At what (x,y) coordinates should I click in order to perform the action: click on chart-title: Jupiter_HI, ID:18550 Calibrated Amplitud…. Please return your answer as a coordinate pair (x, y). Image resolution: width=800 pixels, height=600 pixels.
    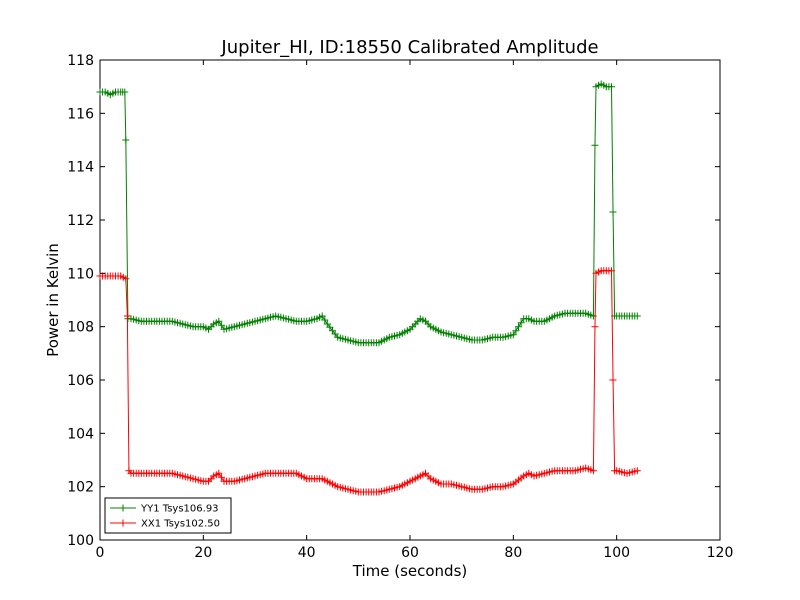
    Looking at the image, I should click on (409, 47).